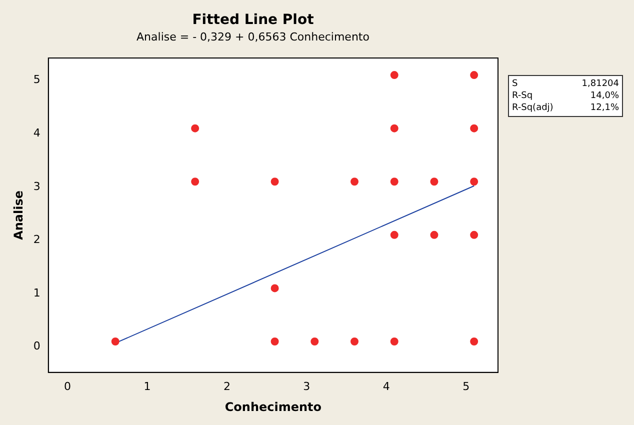  What do you see at coordinates (273, 407) in the screenshot?
I see `x-axis-title: Conhecimento` at bounding box center [273, 407].